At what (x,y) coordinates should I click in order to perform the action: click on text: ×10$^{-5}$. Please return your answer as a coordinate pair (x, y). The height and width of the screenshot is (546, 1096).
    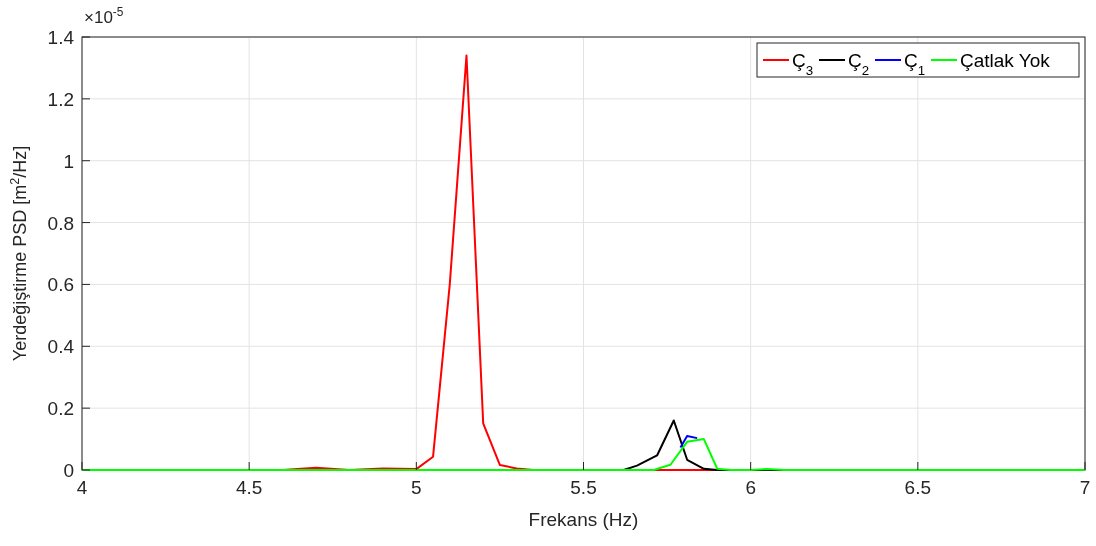
    Looking at the image, I should click on (104, 16).